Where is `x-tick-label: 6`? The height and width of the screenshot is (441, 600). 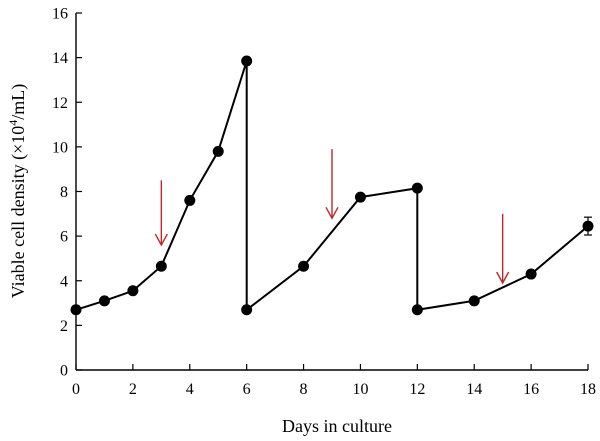 x-tick-label: 6 is located at coordinates (247, 389).